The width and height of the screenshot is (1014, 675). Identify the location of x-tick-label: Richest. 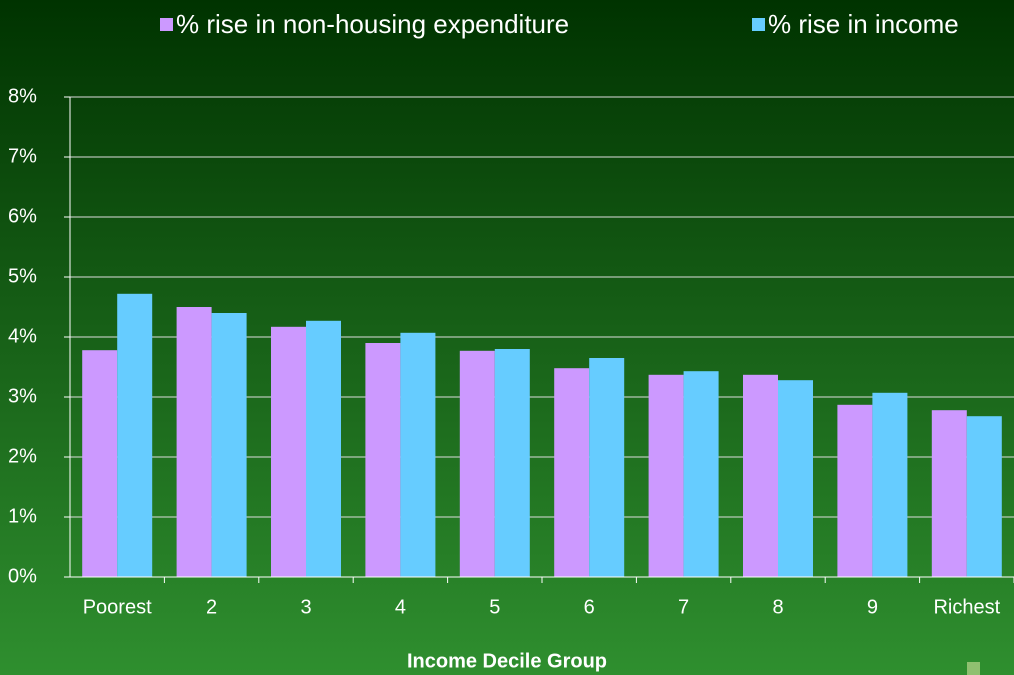
(966, 607).